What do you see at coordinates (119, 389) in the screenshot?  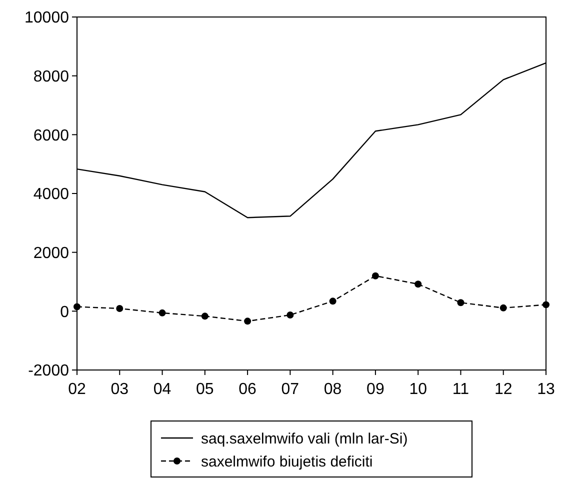 I see `x-tick-label: 03` at bounding box center [119, 389].